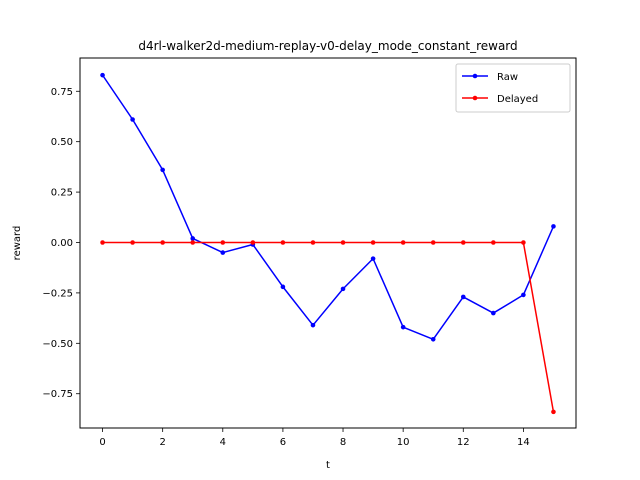 This screenshot has width=640, height=480. I want to click on y-tick-label: −0.50, so click(57, 344).